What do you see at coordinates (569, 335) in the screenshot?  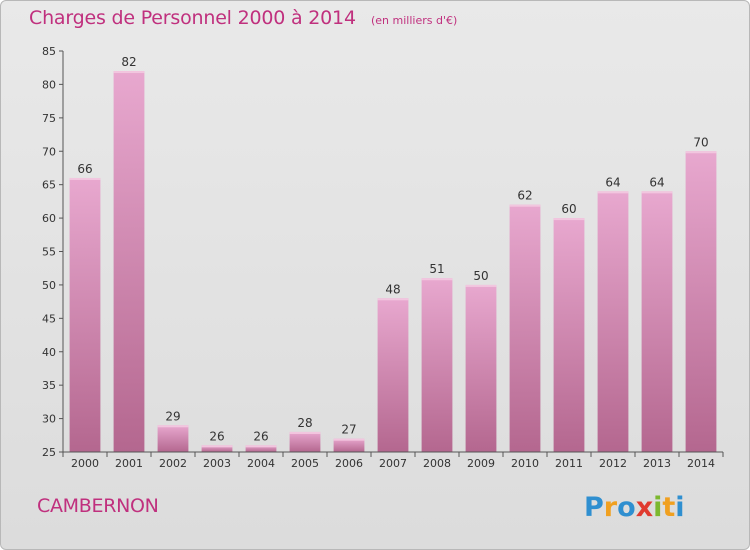 I see `bar-2011` at bounding box center [569, 335].